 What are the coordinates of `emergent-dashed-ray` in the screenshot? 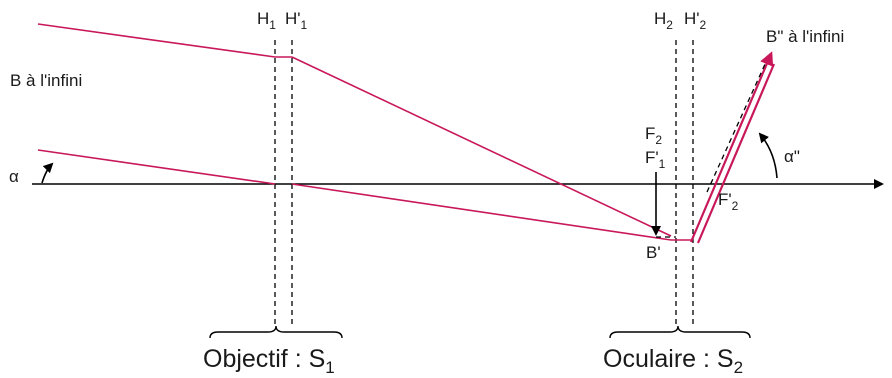 It's located at (736, 127).